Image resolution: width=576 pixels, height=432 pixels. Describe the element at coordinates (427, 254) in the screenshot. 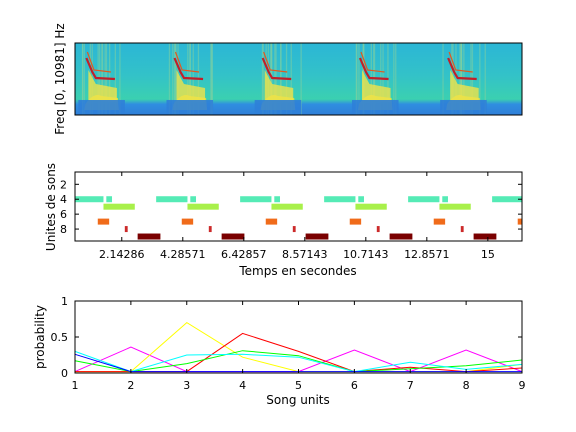

I see `units-xtick-label: 12.8571` at that location.